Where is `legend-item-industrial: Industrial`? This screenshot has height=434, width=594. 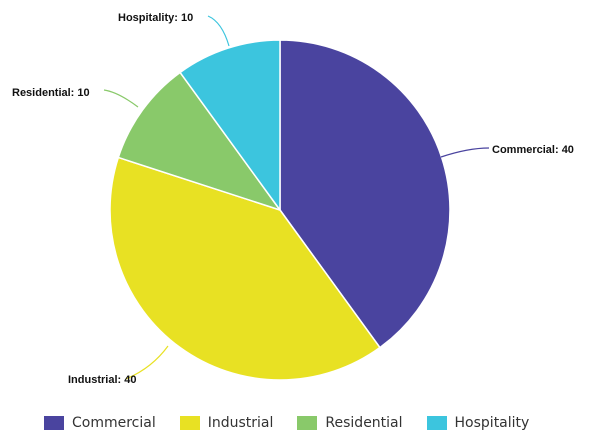
legend-item-industrial: Industrial is located at coordinates (226, 423).